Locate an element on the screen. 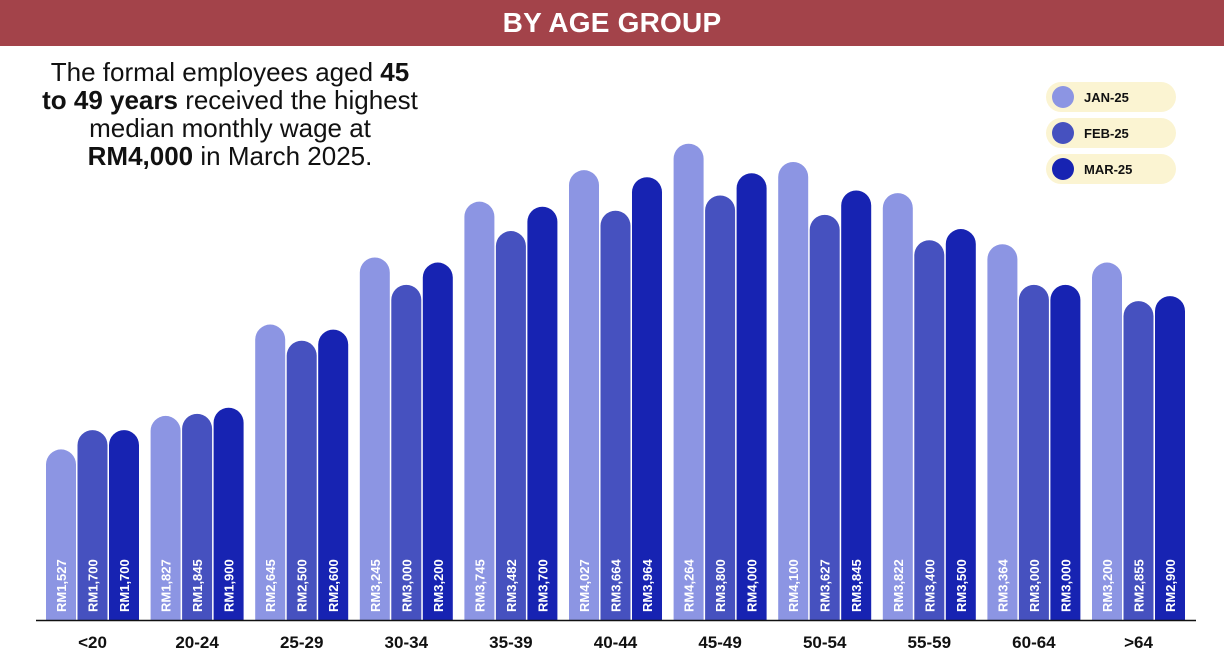 Image resolution: width=1224 pixels, height=668 pixels. annotation-text-1: The formal employees aged is located at coordinates (215, 72).